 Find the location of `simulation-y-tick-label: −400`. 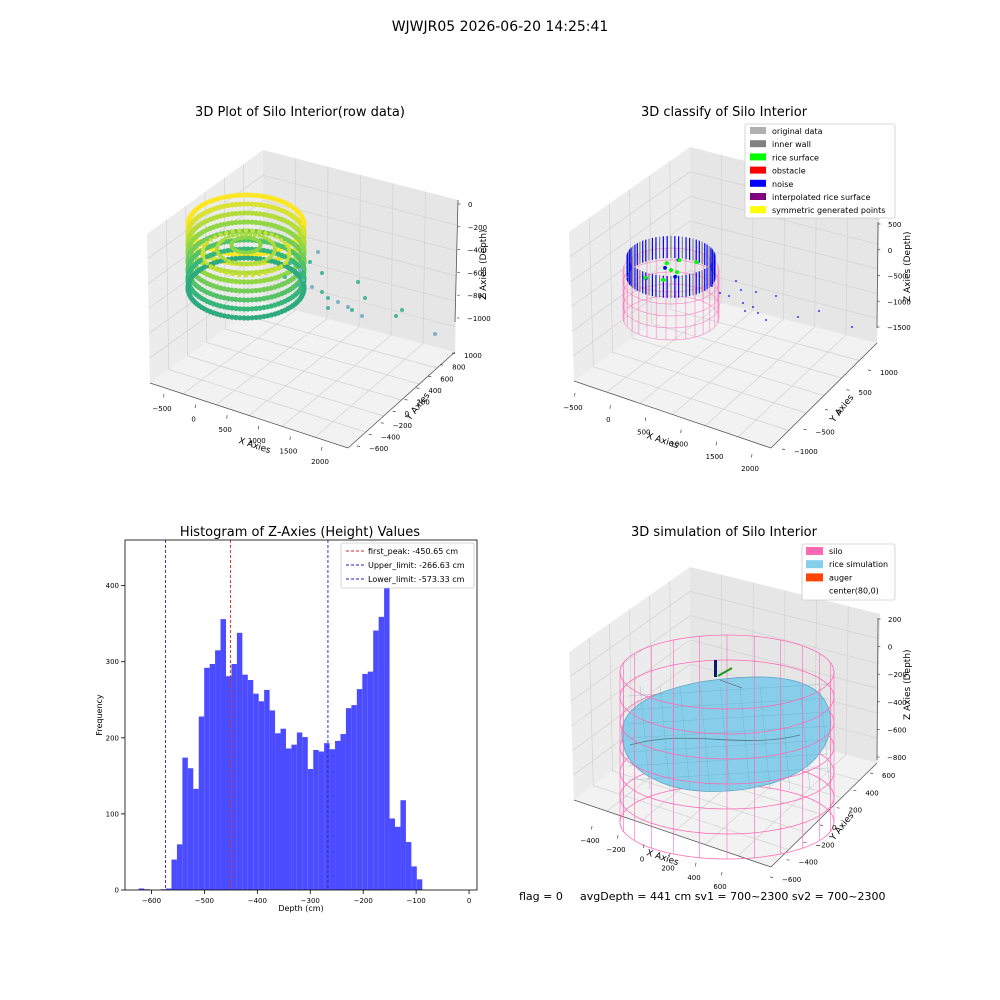

simulation-y-tick-label: −400 is located at coordinates (808, 863).